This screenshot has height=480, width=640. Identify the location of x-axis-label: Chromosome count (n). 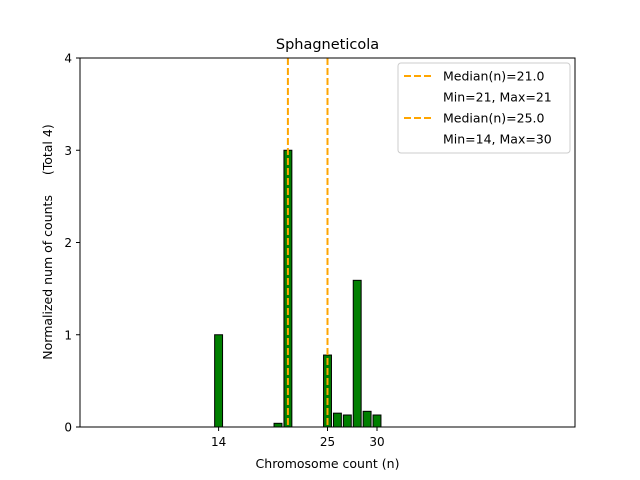
(328, 463).